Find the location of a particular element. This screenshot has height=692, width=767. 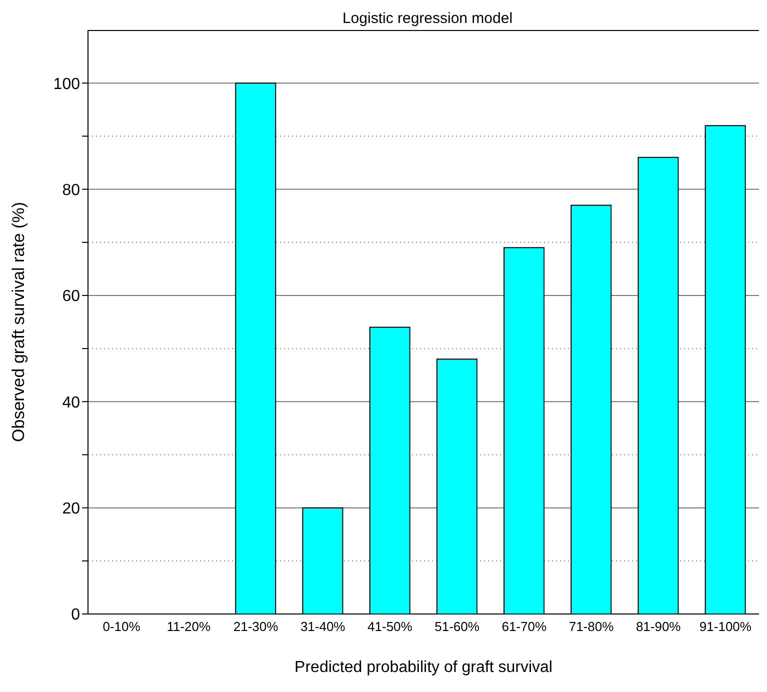

y-tick-label: 40 is located at coordinates (71, 403).